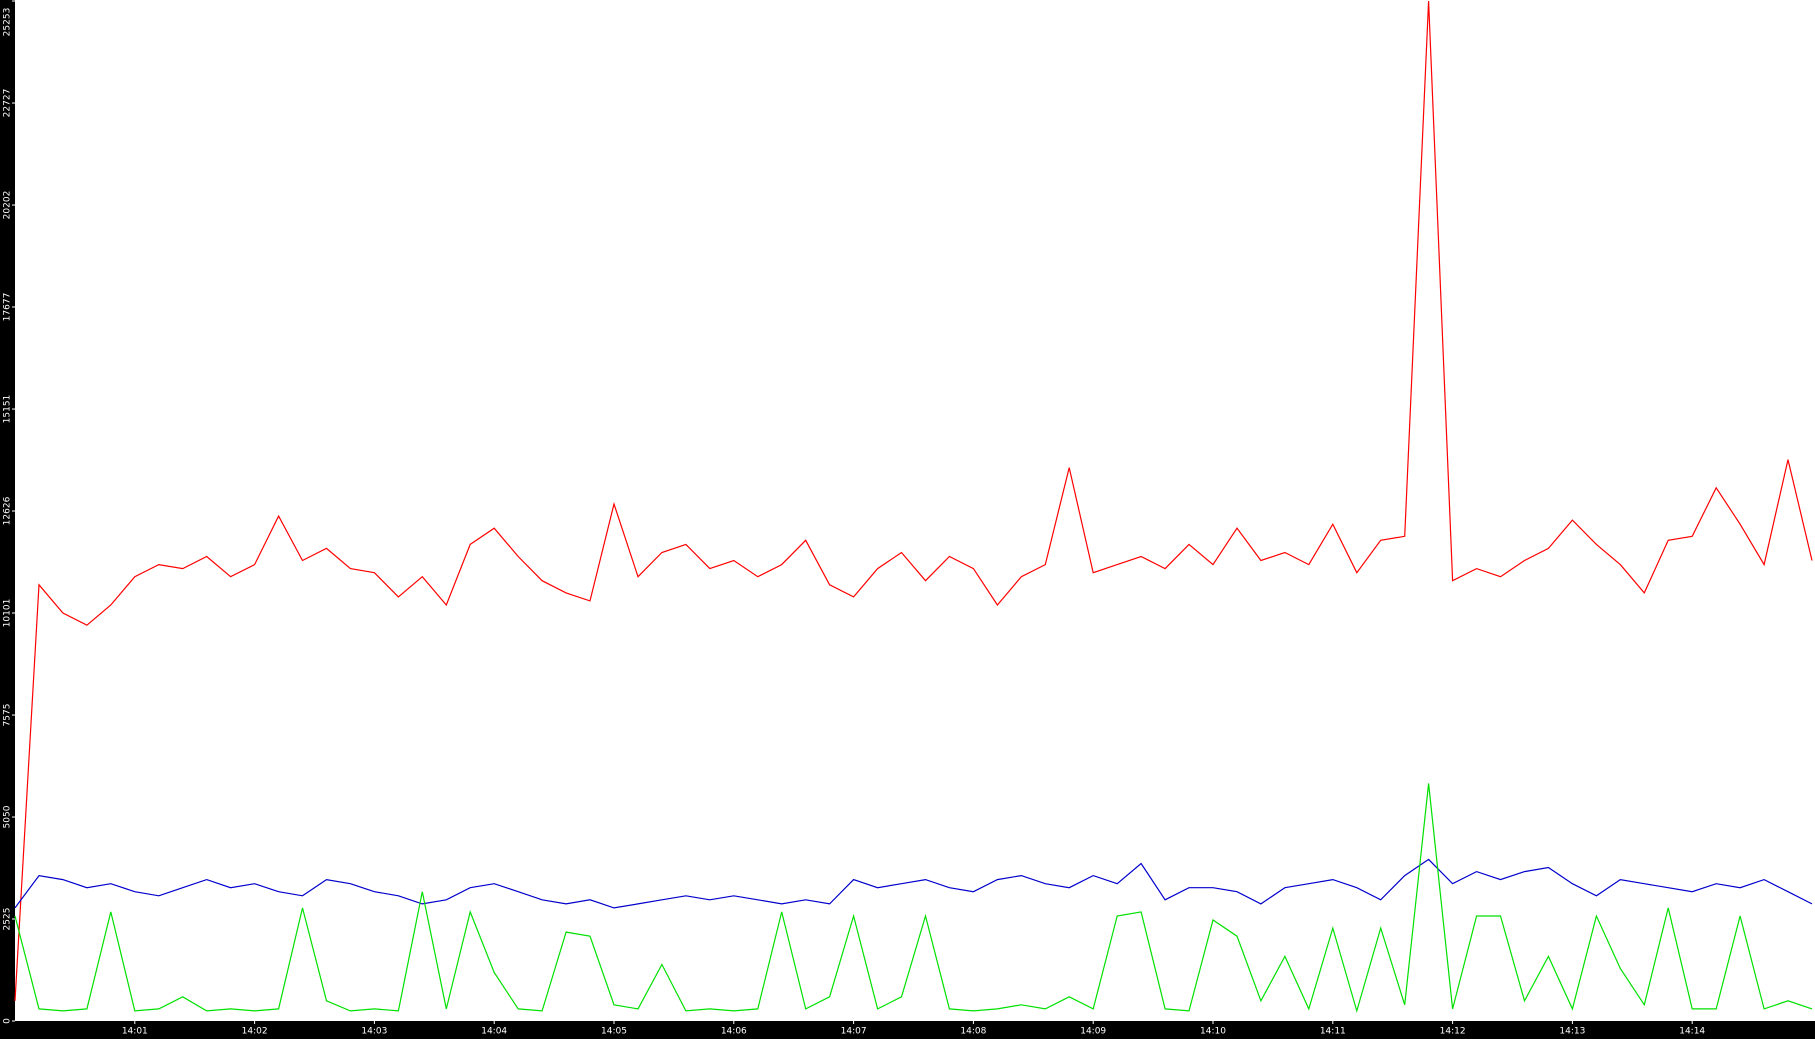  I want to click on x-tick-label: 14:02, so click(255, 1032).